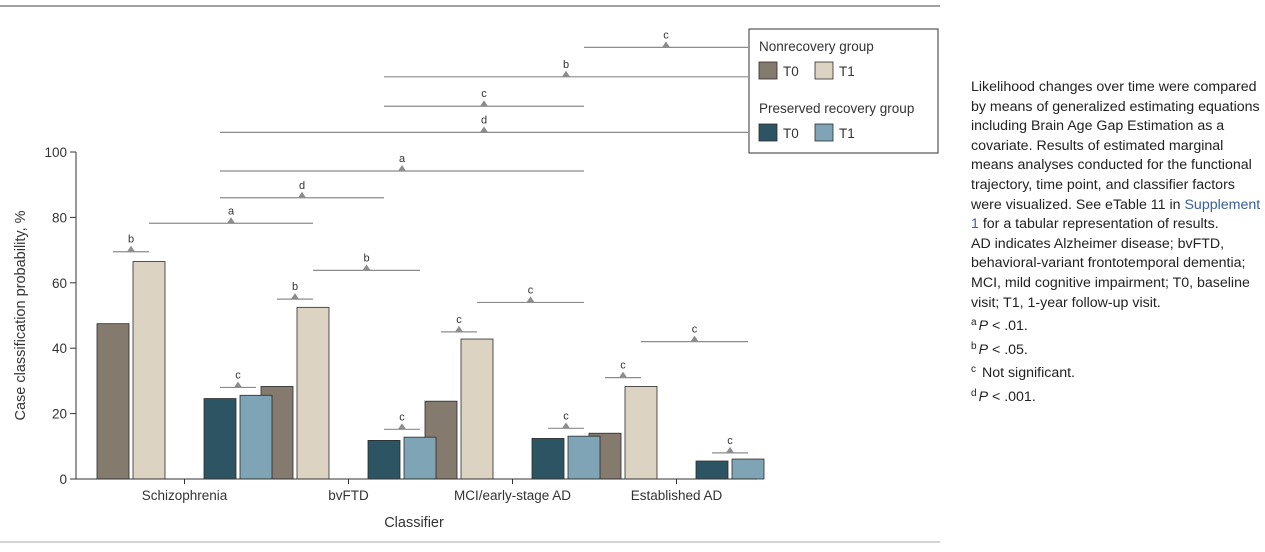 Image resolution: width=1265 pixels, height=552 pixels. I want to click on x-tick-label: bvFTD, so click(348, 495).